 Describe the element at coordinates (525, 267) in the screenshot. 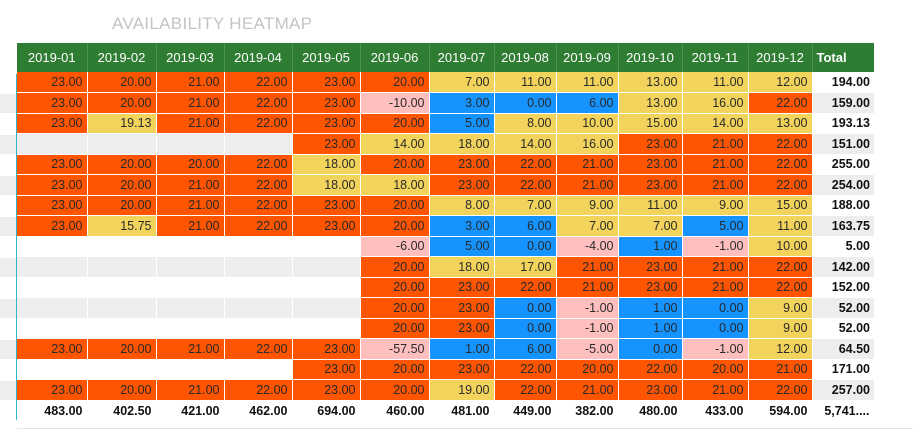

I see `heatmap-cell: 17.00` at that location.